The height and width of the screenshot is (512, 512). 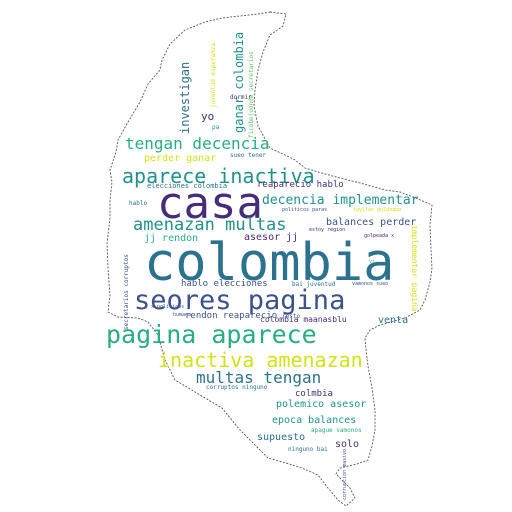 I want to click on word-elecciones-colombia: elecciones colombia, so click(x=187, y=186).